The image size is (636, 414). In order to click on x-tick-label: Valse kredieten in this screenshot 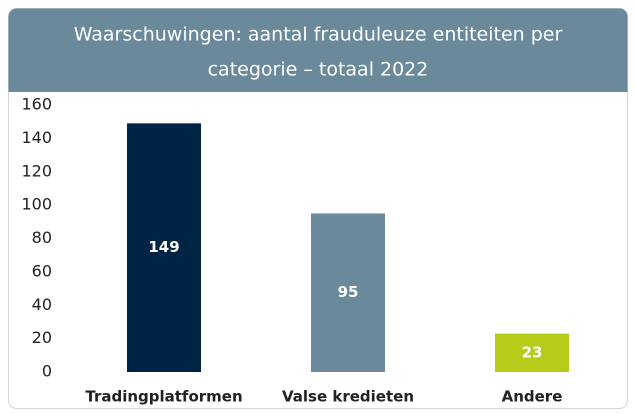, I will do `click(348, 397)`.